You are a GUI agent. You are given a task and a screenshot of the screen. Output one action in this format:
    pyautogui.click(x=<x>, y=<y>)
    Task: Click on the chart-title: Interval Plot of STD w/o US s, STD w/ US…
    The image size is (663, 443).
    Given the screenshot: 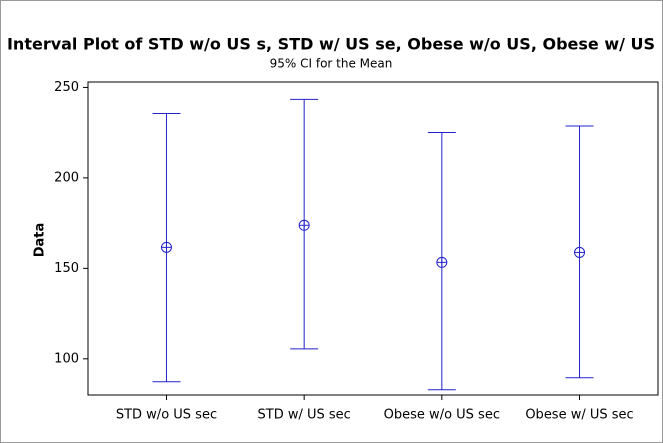 What is the action you would take?
    pyautogui.click(x=331, y=44)
    